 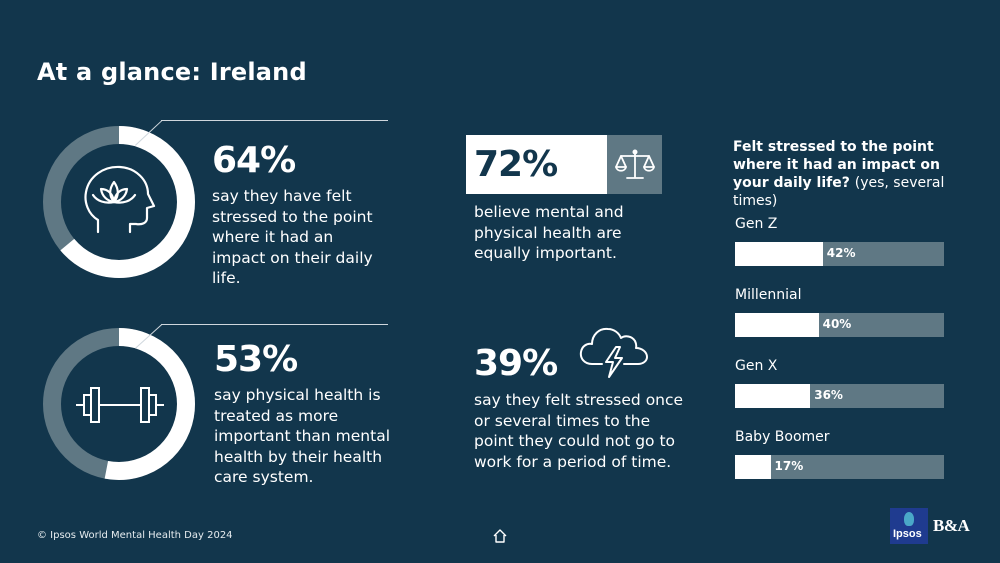 I want to click on donut-stress-impact, so click(x=119, y=202).